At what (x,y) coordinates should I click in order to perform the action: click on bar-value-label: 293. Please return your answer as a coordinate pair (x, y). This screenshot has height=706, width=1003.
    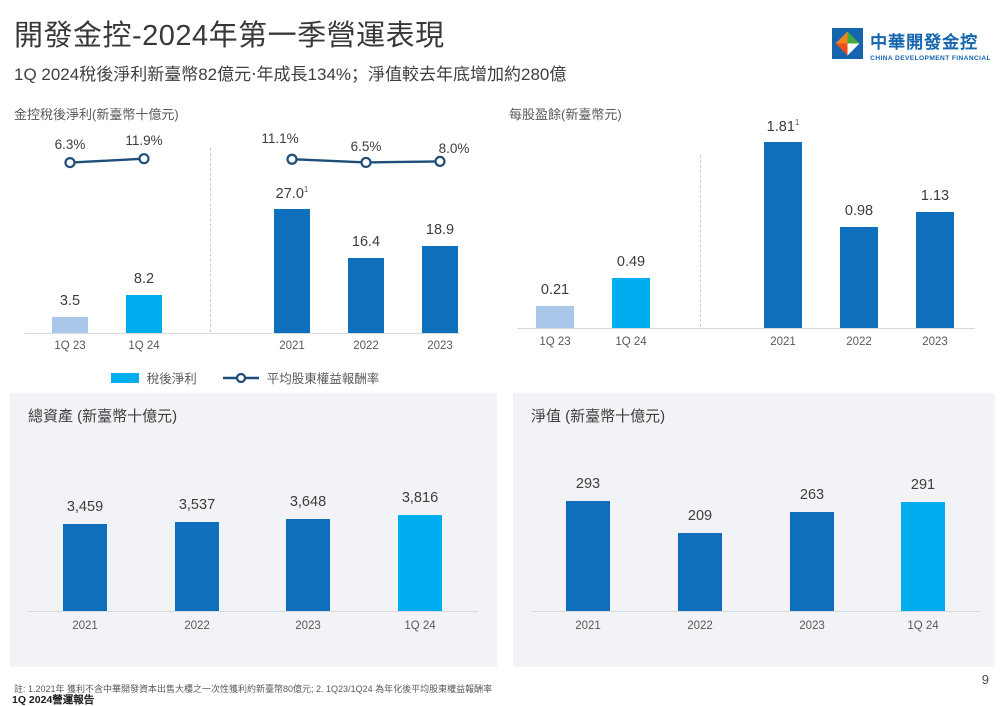
    Looking at the image, I should click on (588, 484).